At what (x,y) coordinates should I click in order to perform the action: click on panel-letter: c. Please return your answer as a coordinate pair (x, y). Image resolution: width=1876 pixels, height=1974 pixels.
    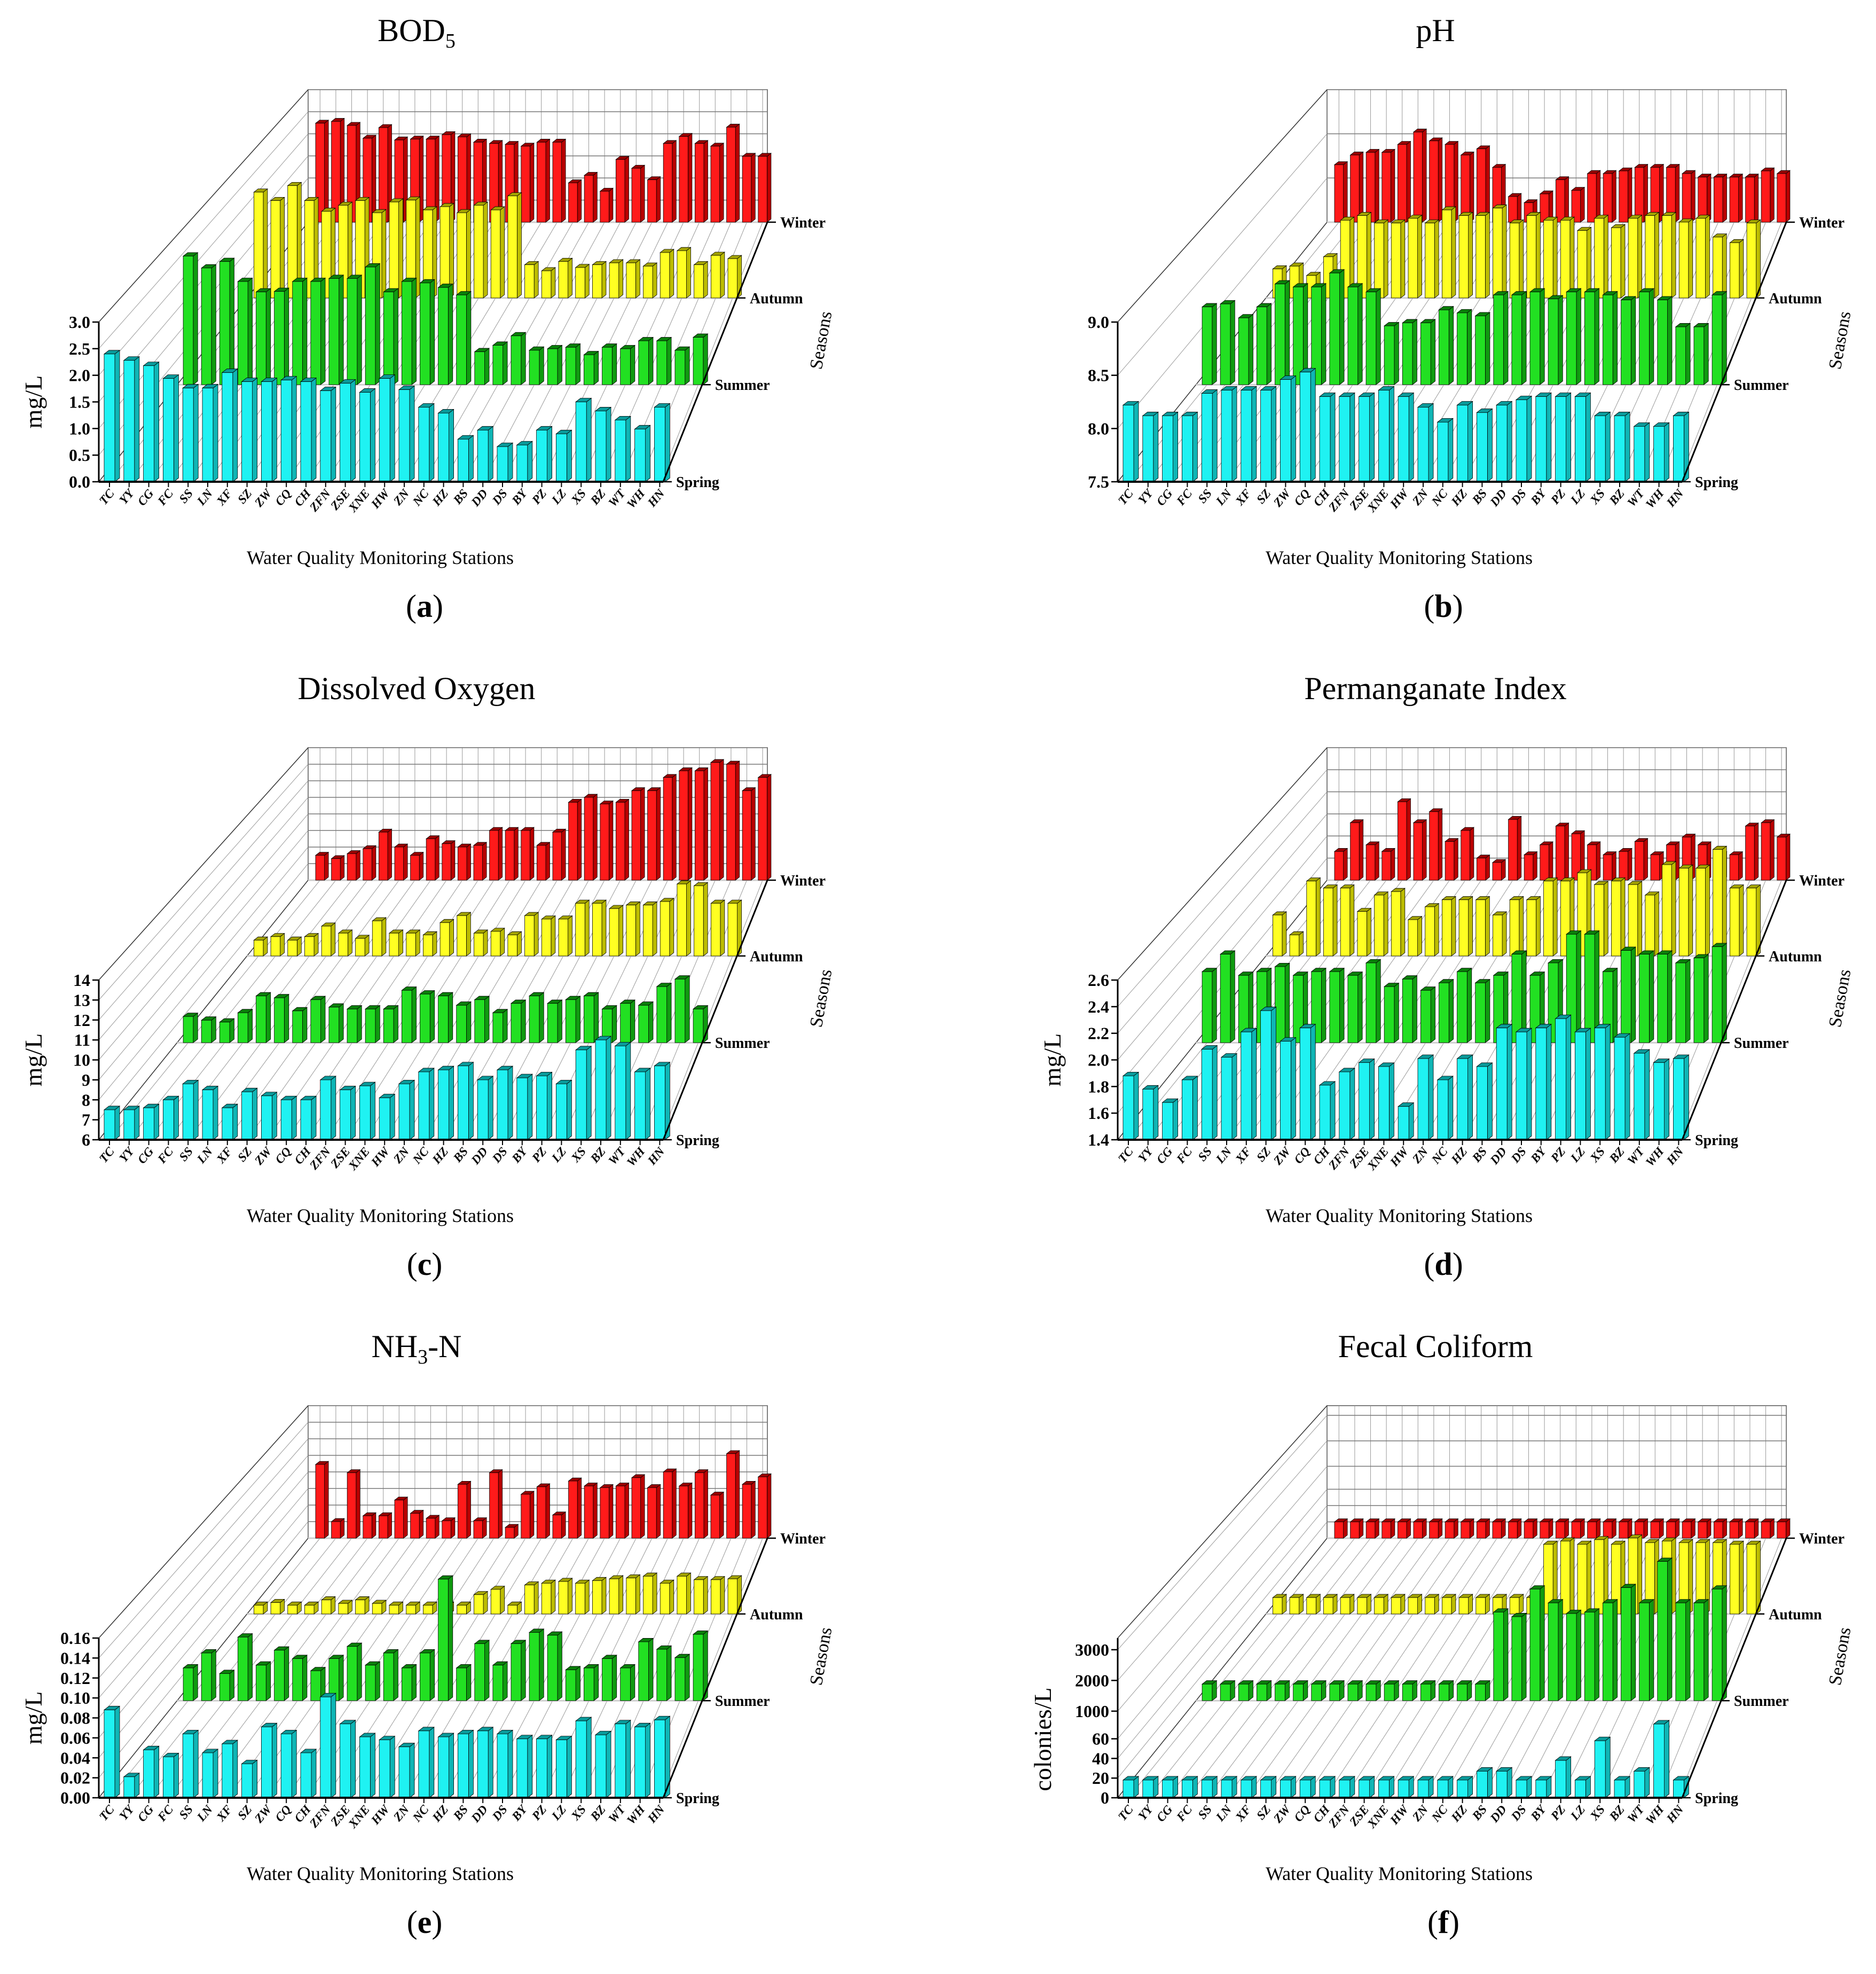
    Looking at the image, I should click on (424, 1264).